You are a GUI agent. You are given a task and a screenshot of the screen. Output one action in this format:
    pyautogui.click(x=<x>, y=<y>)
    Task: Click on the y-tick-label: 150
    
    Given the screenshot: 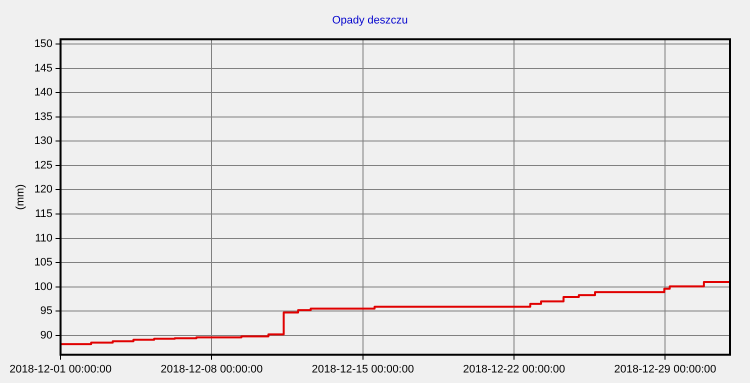 What is the action you would take?
    pyautogui.click(x=43, y=44)
    